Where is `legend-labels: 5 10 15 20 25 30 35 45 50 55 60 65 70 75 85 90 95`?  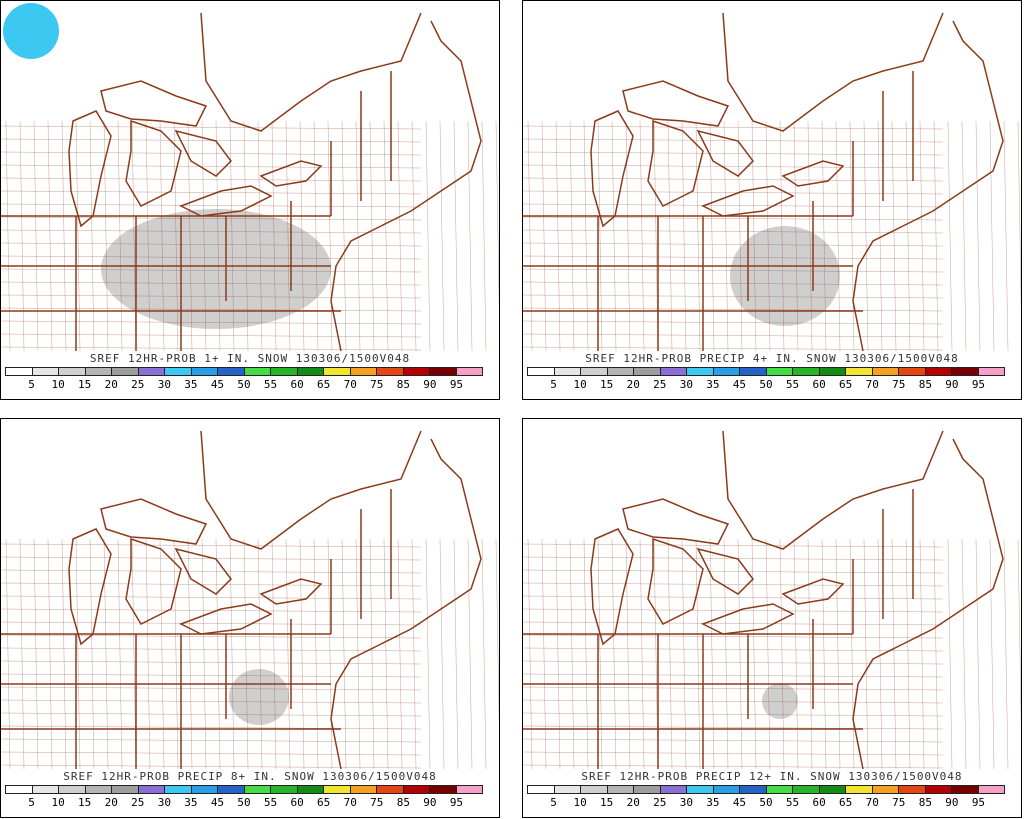 legend-labels: 5 10 15 20 25 30 35 45 50 55 60 65 70 75 85 90 95 is located at coordinates (244, 803).